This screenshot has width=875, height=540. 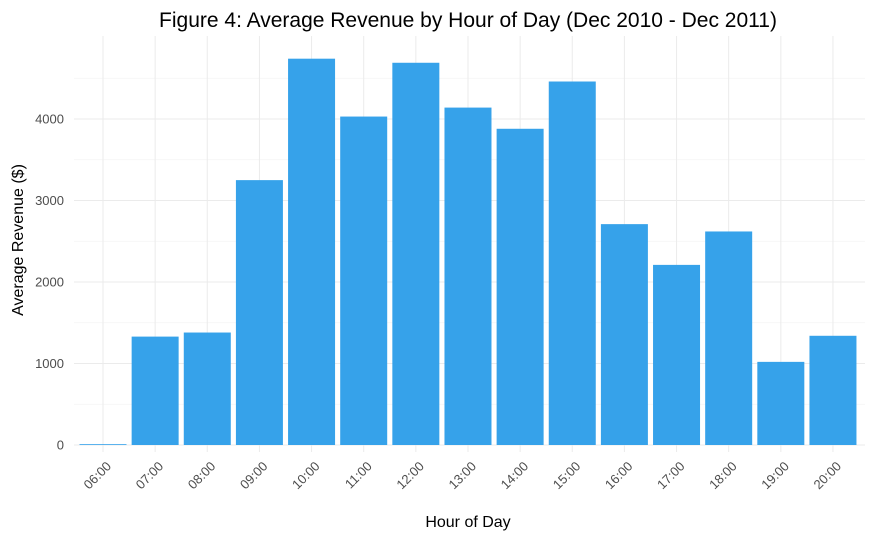 I want to click on y-axis-ticks: 0 1000 2000 3000 4000, so click(x=49, y=282).